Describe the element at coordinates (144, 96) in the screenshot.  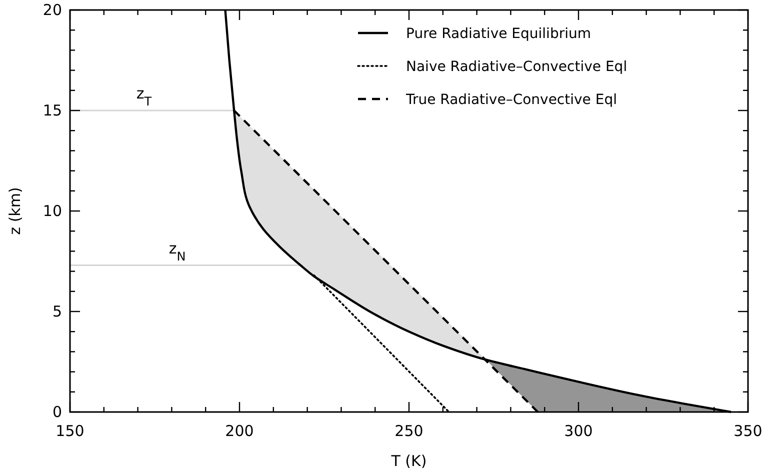
I see `ref-line-label: z$_{T}$` at that location.